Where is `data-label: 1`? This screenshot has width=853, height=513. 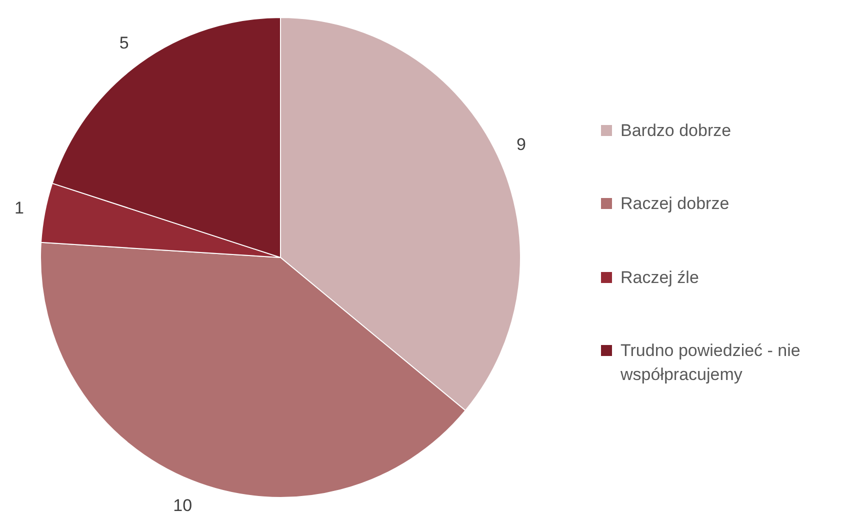 data-label: 1 is located at coordinates (19, 208).